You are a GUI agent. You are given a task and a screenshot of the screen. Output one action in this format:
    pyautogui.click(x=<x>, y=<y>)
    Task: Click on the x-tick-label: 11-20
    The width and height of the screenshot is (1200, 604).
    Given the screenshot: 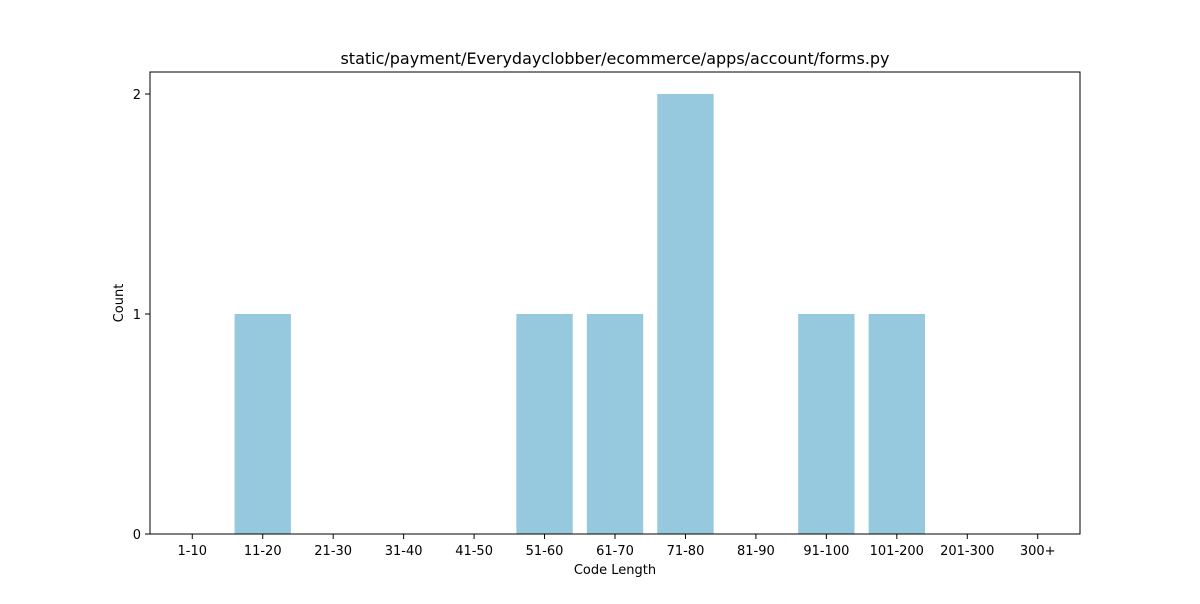 What is the action you would take?
    pyautogui.click(x=263, y=551)
    